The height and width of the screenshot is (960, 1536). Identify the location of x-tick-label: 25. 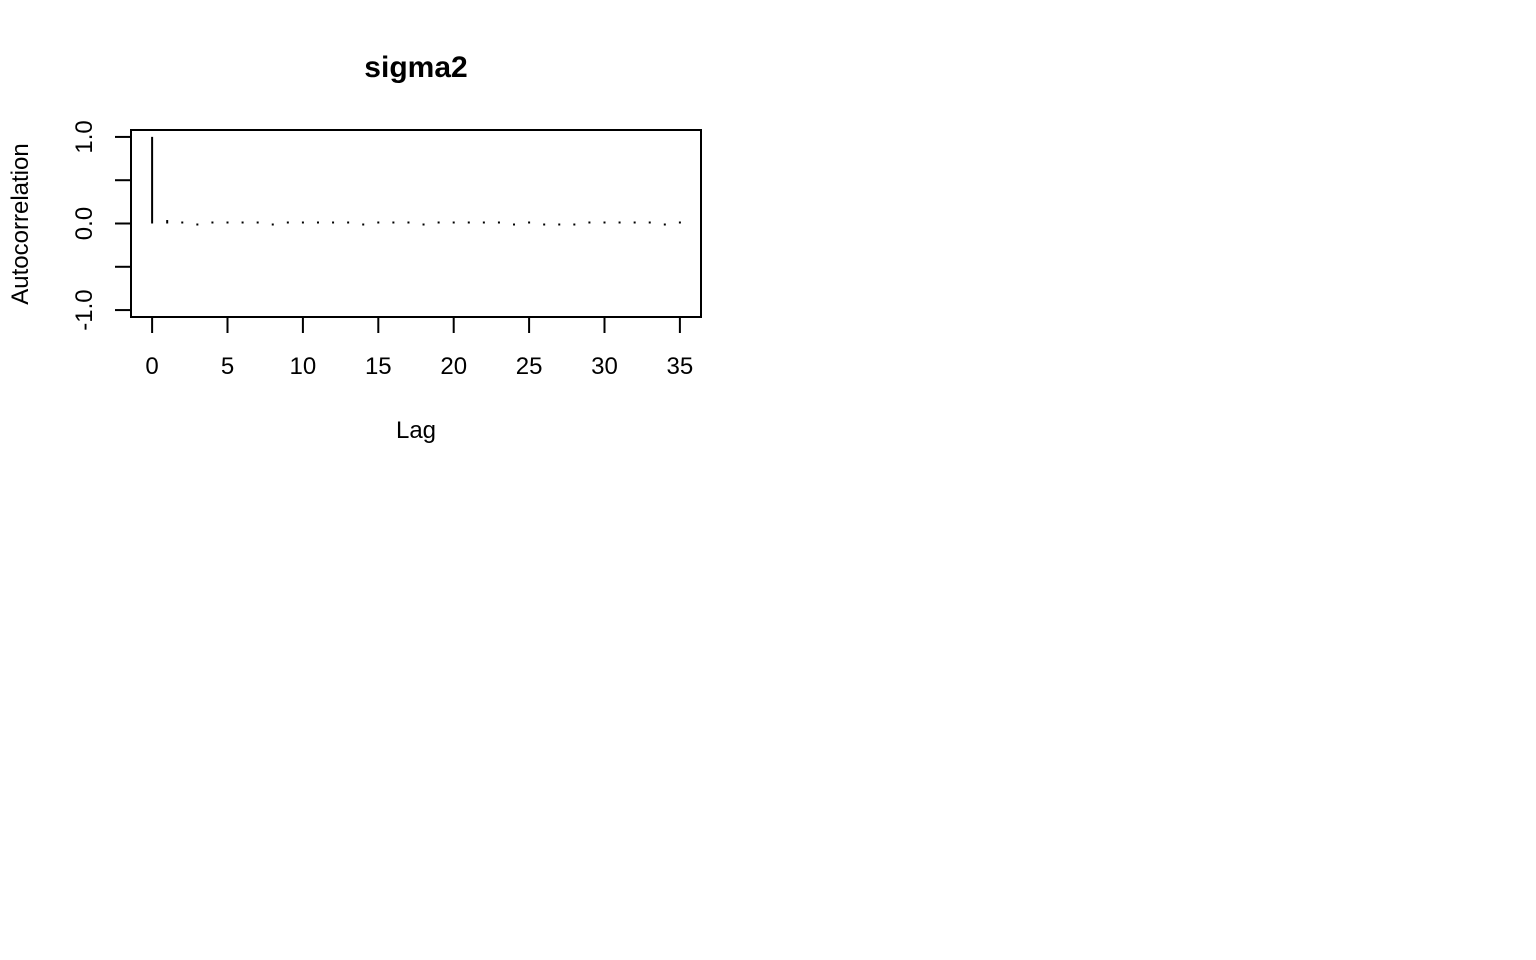
(529, 366).